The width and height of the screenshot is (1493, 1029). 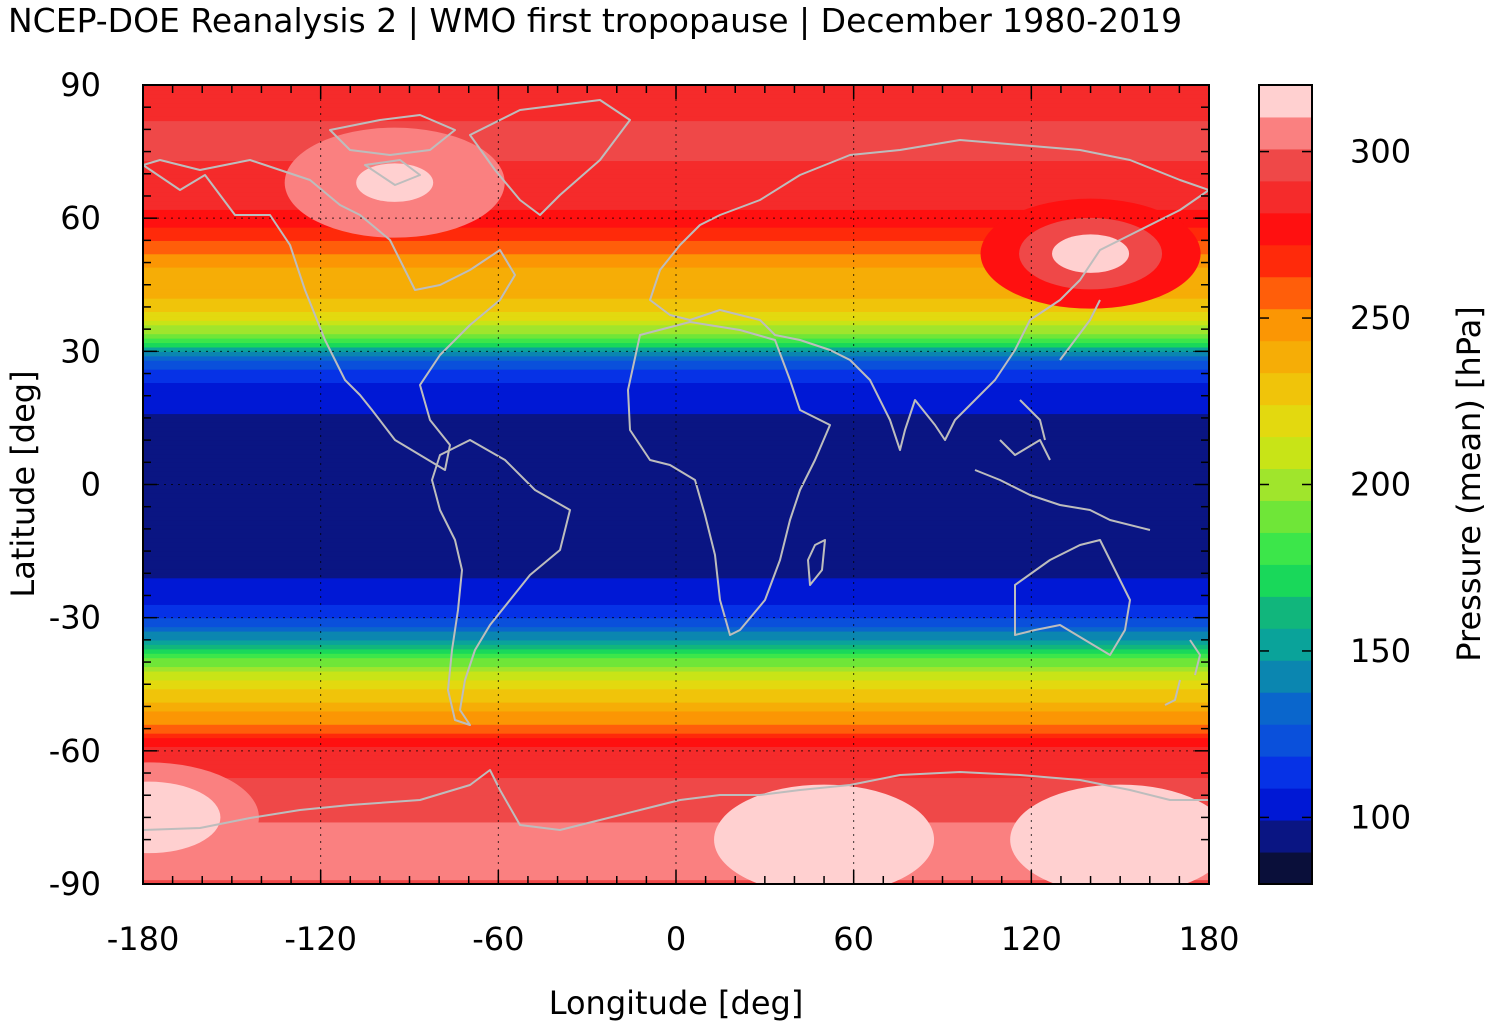 What do you see at coordinates (1380, 485) in the screenshot?
I see `colorbar-tick-label: 200` at bounding box center [1380, 485].